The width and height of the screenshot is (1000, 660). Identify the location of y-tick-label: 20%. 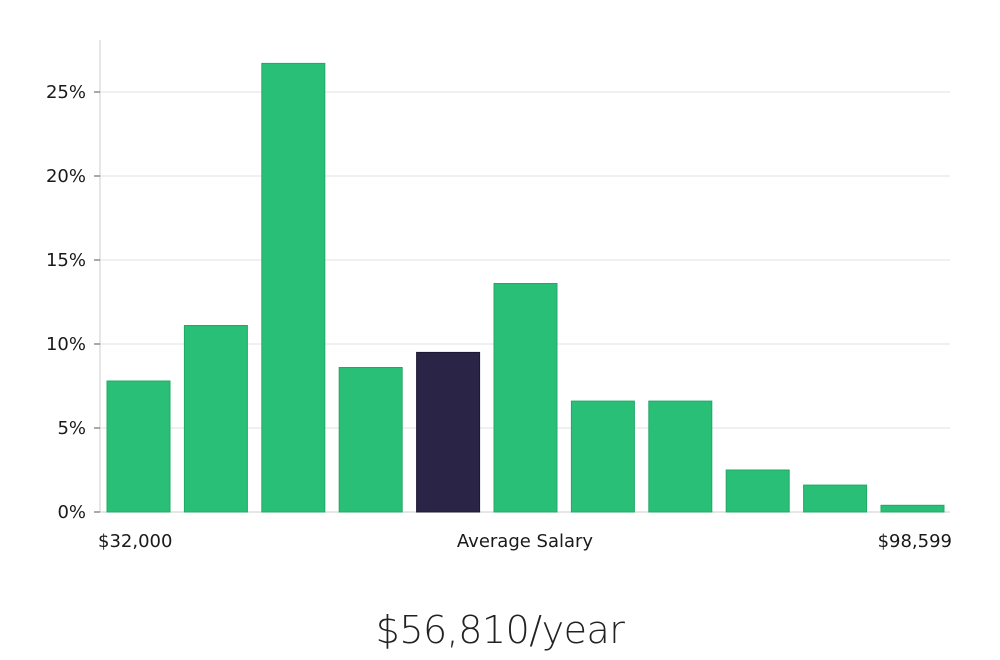
(66, 176).